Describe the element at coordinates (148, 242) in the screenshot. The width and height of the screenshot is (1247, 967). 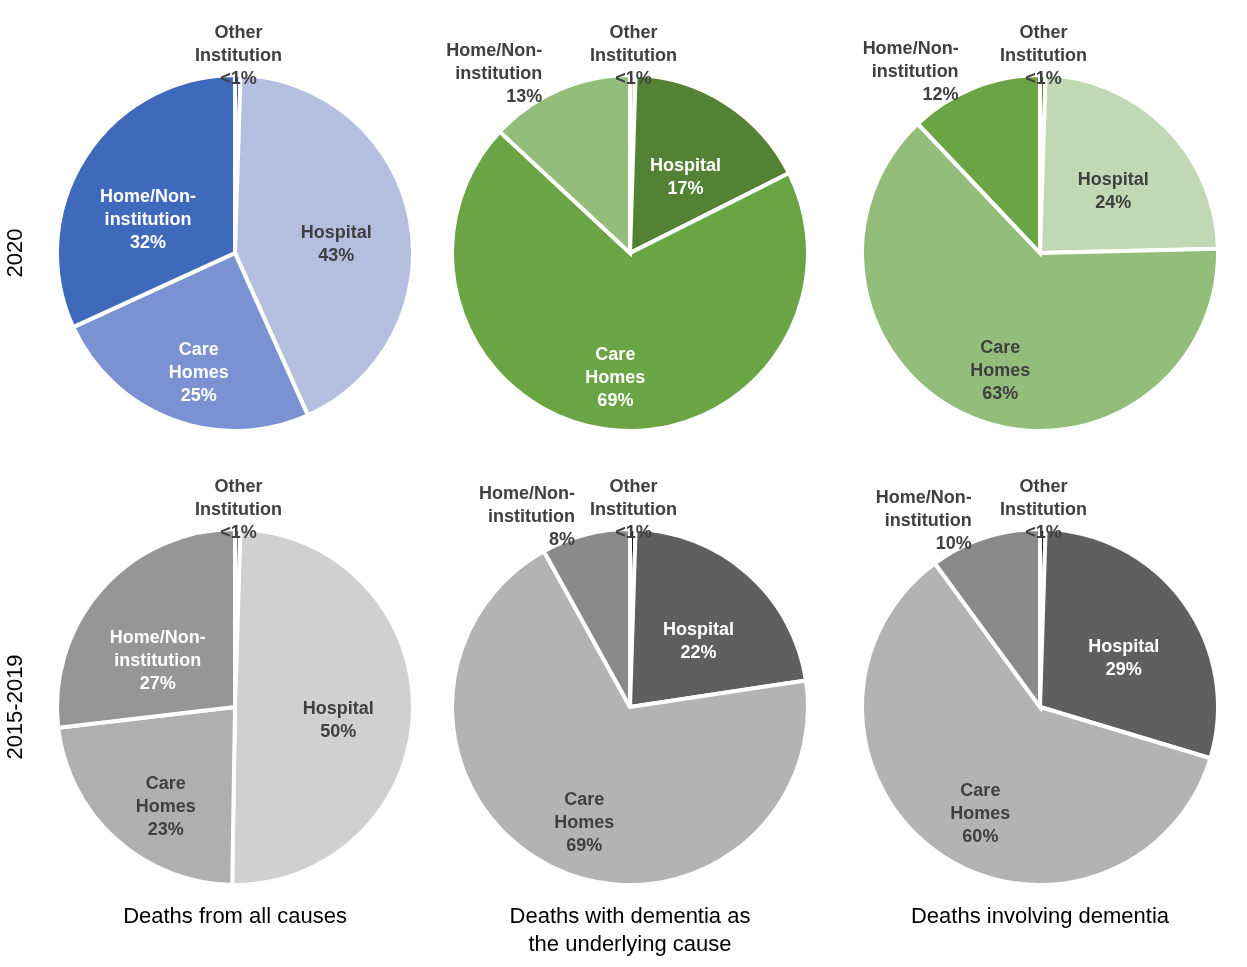
I see `data-label: 32%` at that location.